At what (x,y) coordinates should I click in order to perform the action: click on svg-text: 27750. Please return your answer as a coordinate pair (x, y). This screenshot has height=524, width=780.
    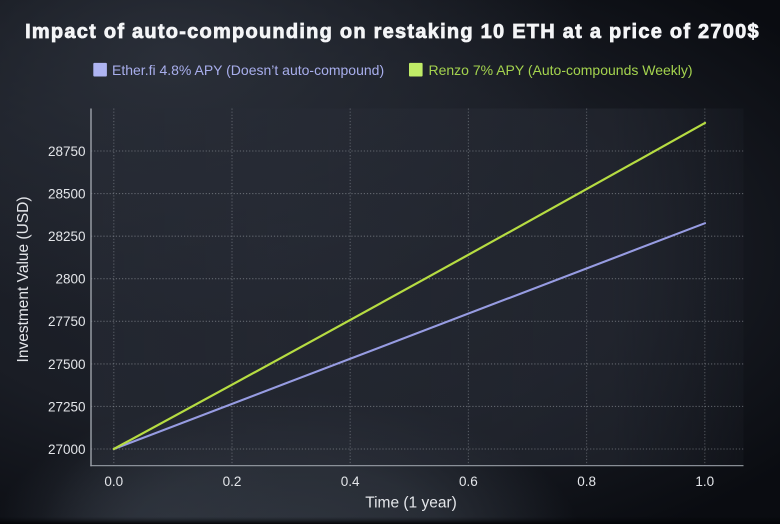
    Looking at the image, I should click on (67, 321).